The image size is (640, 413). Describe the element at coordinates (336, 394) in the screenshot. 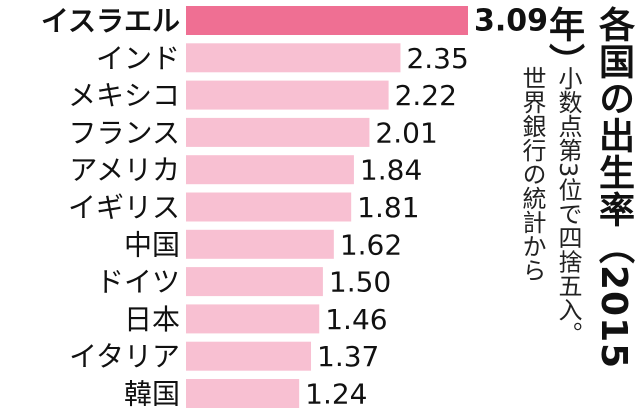

I see `value-label: 1.24` at that location.